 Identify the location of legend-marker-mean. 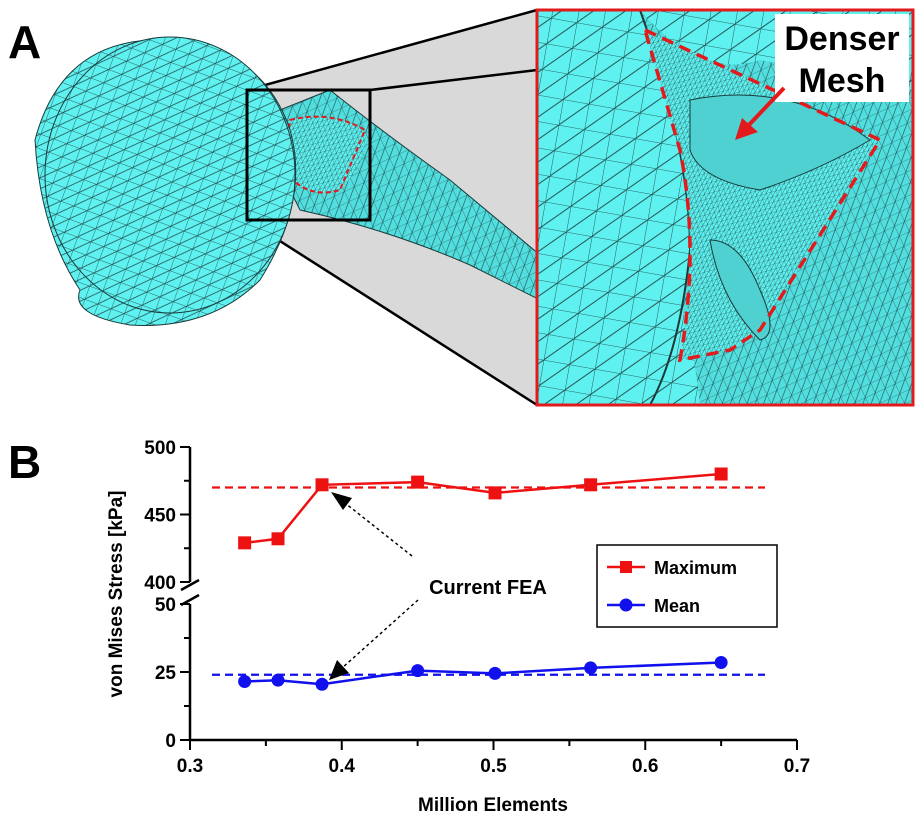
(626, 605).